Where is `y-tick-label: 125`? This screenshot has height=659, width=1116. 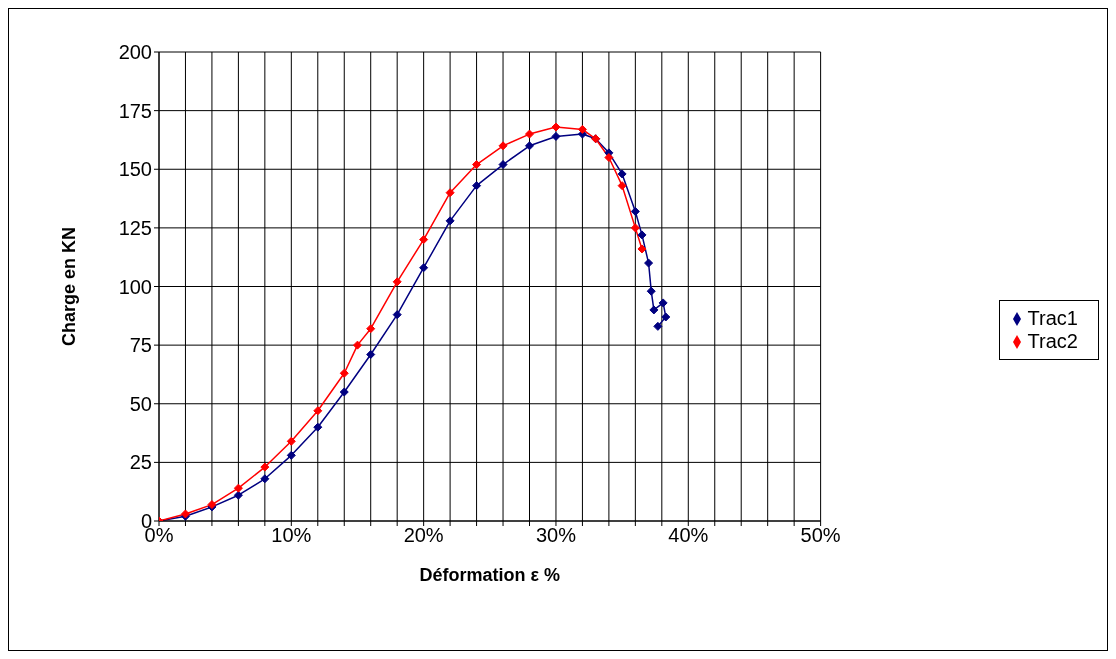 y-tick-label: 125 is located at coordinates (135, 227).